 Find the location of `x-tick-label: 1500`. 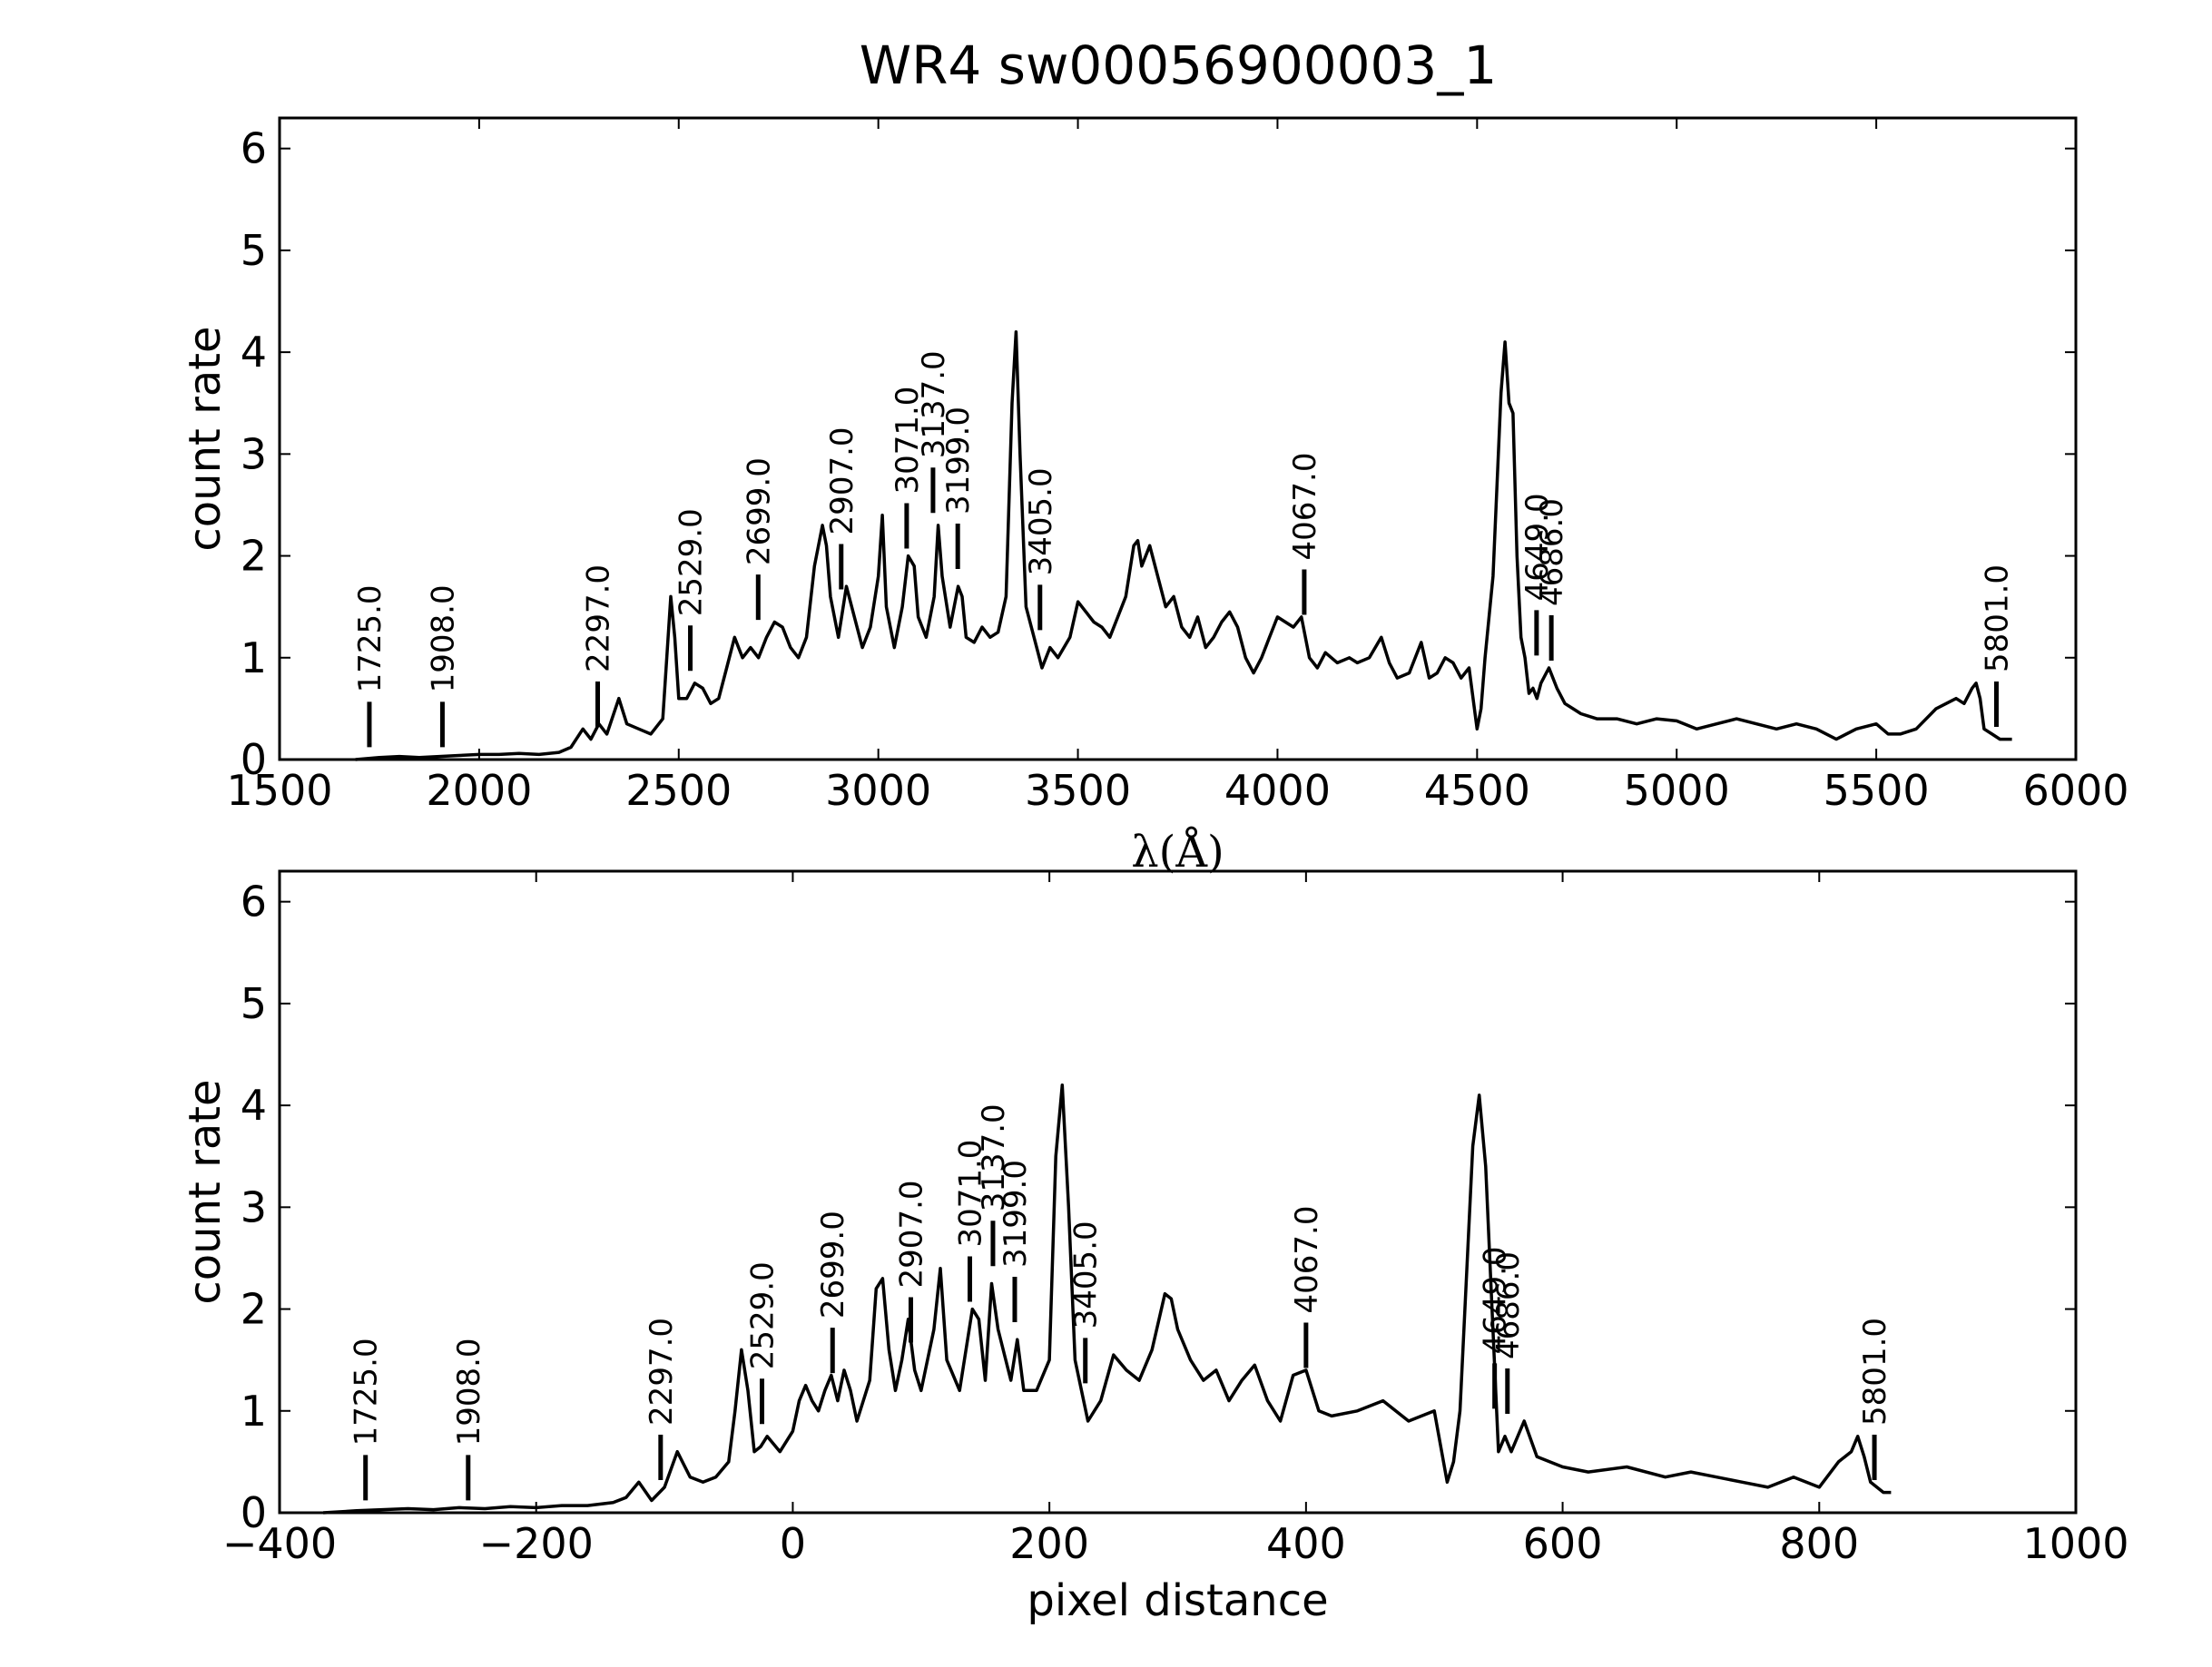

x-tick-label: 1500 is located at coordinates (279, 791).